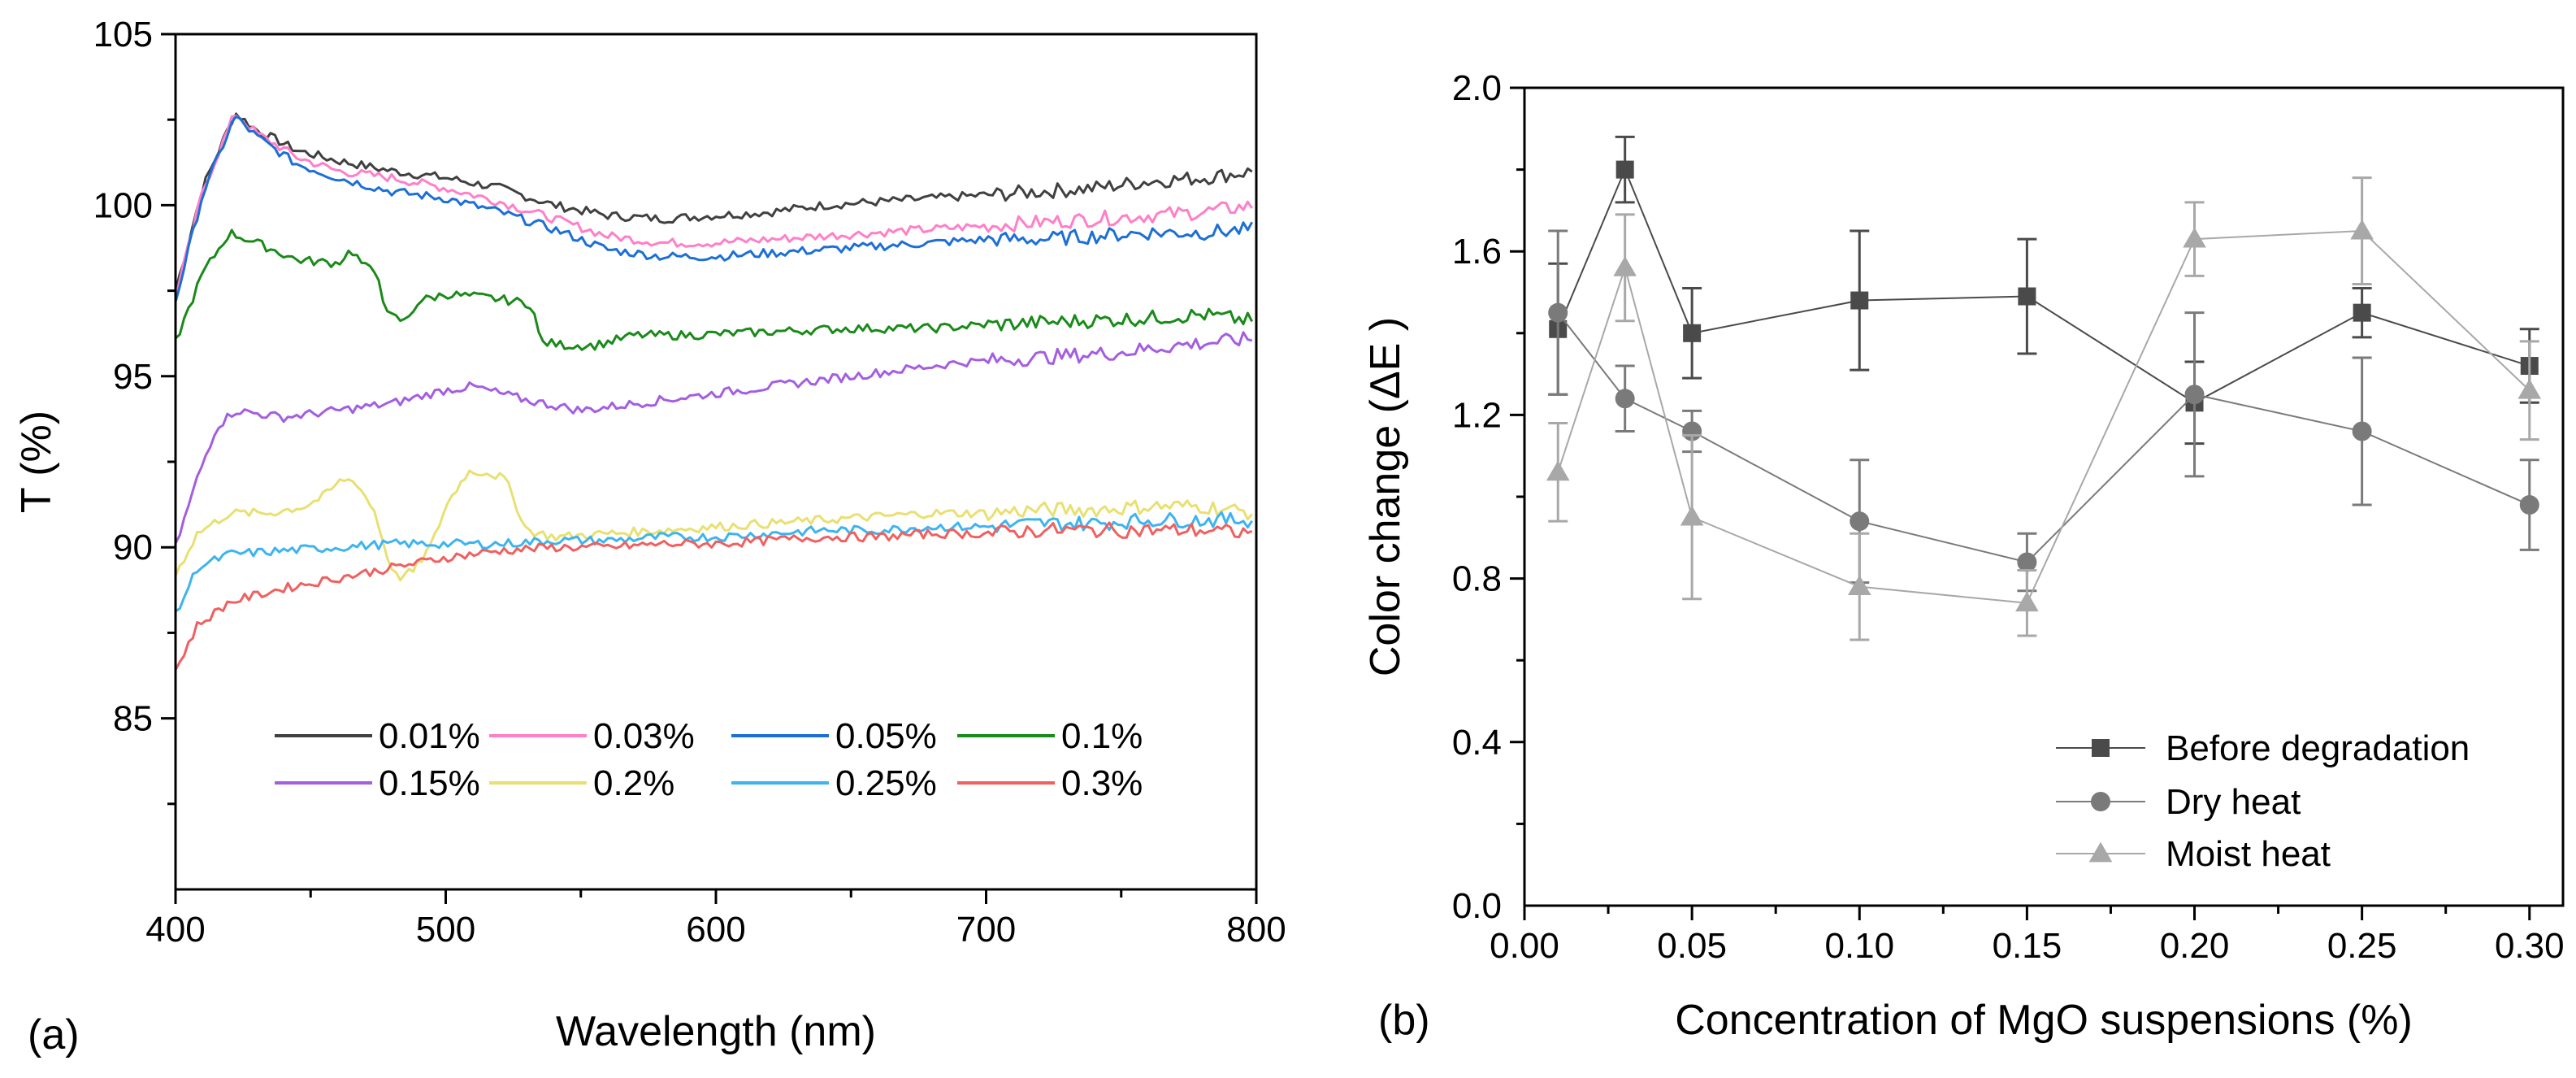  What do you see at coordinates (1102, 783) in the screenshot?
I see `a-legend-label: 0.3%` at bounding box center [1102, 783].